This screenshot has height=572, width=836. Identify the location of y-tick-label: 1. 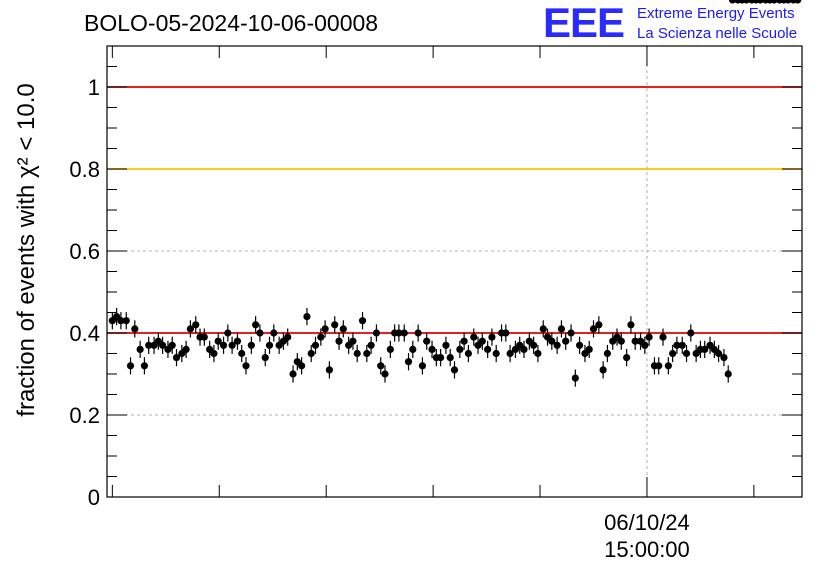
(94, 87).